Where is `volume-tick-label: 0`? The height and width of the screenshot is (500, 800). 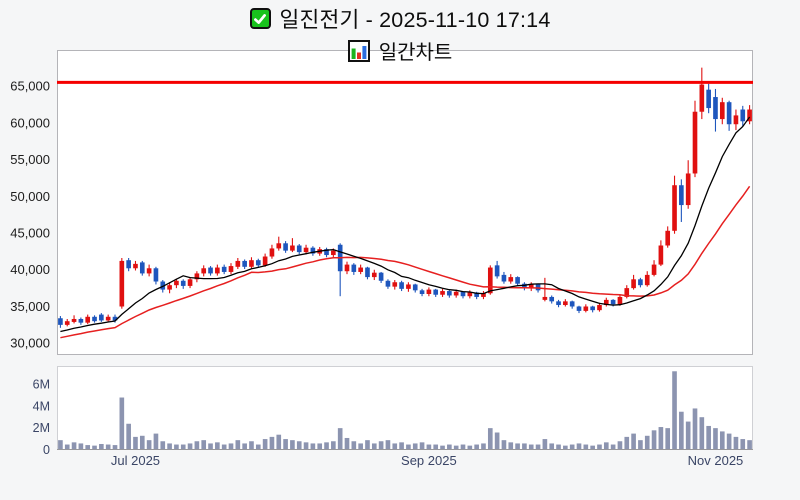 volume-tick-label: 0 is located at coordinates (46, 450).